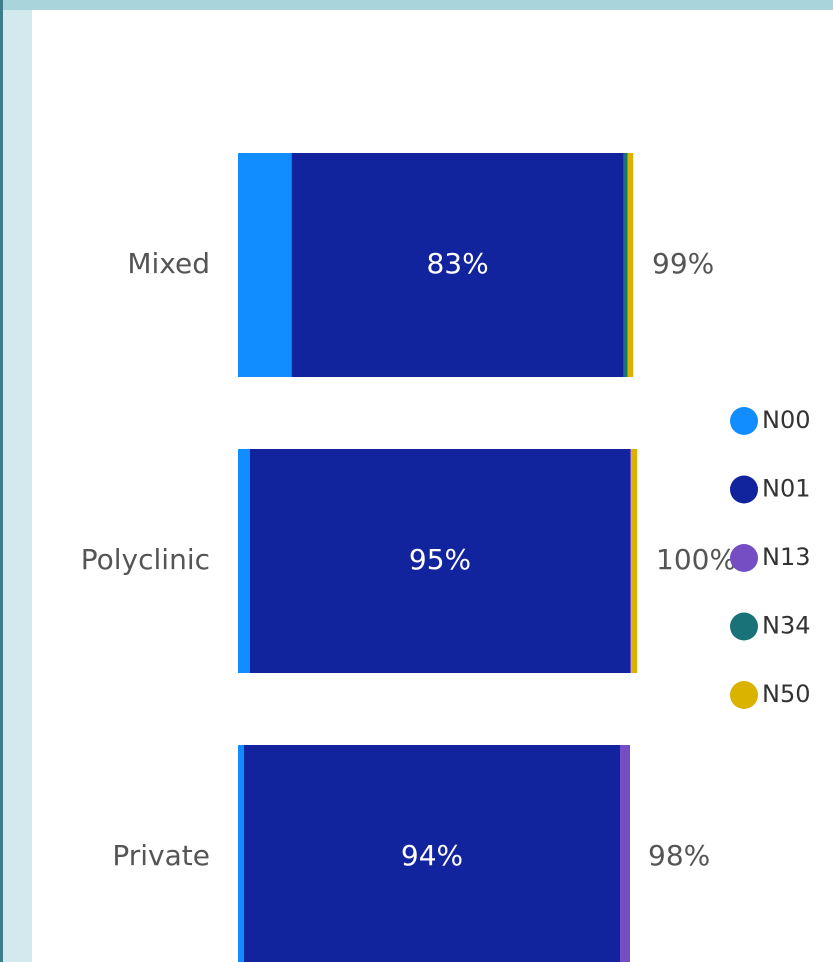 This screenshot has height=962, width=833. Describe the element at coordinates (786, 489) in the screenshot. I see `legend-label: N01` at that location.